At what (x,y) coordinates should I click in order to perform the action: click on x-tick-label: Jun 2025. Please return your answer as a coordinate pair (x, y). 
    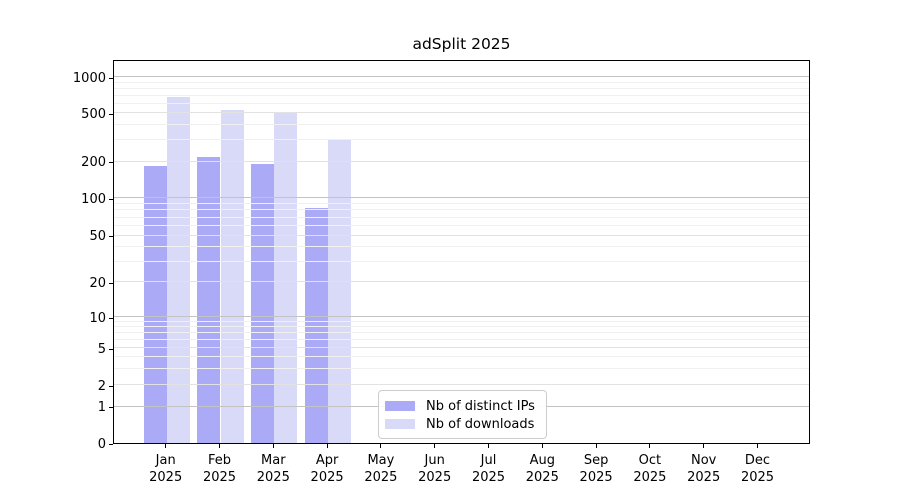
    Looking at the image, I should click on (435, 469).